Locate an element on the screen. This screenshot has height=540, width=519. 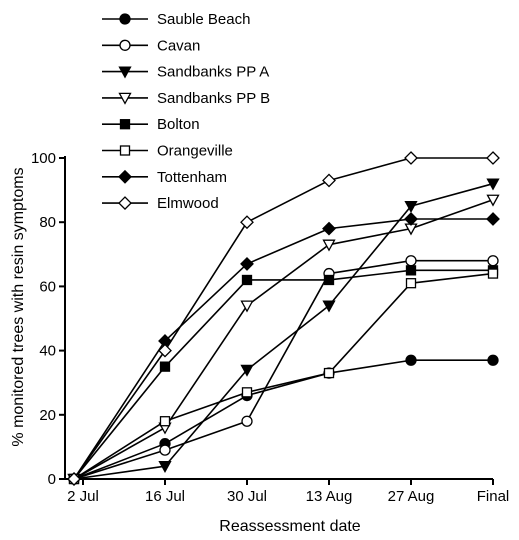
point-sauble-beach-27-aug is located at coordinates (411, 360).